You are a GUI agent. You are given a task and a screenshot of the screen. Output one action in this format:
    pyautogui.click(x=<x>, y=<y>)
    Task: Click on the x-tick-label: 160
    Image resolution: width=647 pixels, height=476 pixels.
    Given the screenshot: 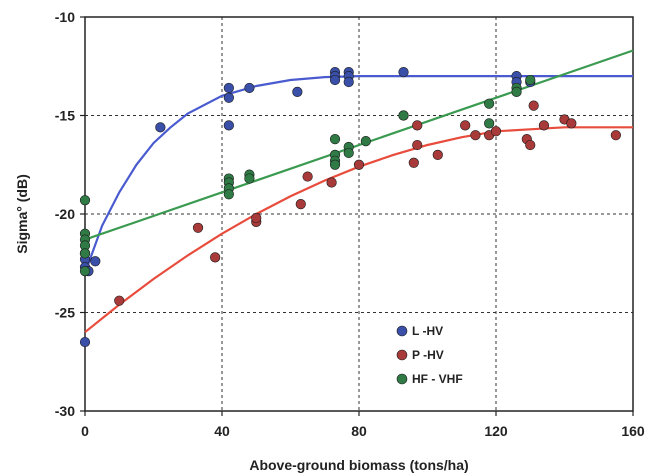 What is the action you would take?
    pyautogui.click(x=633, y=431)
    